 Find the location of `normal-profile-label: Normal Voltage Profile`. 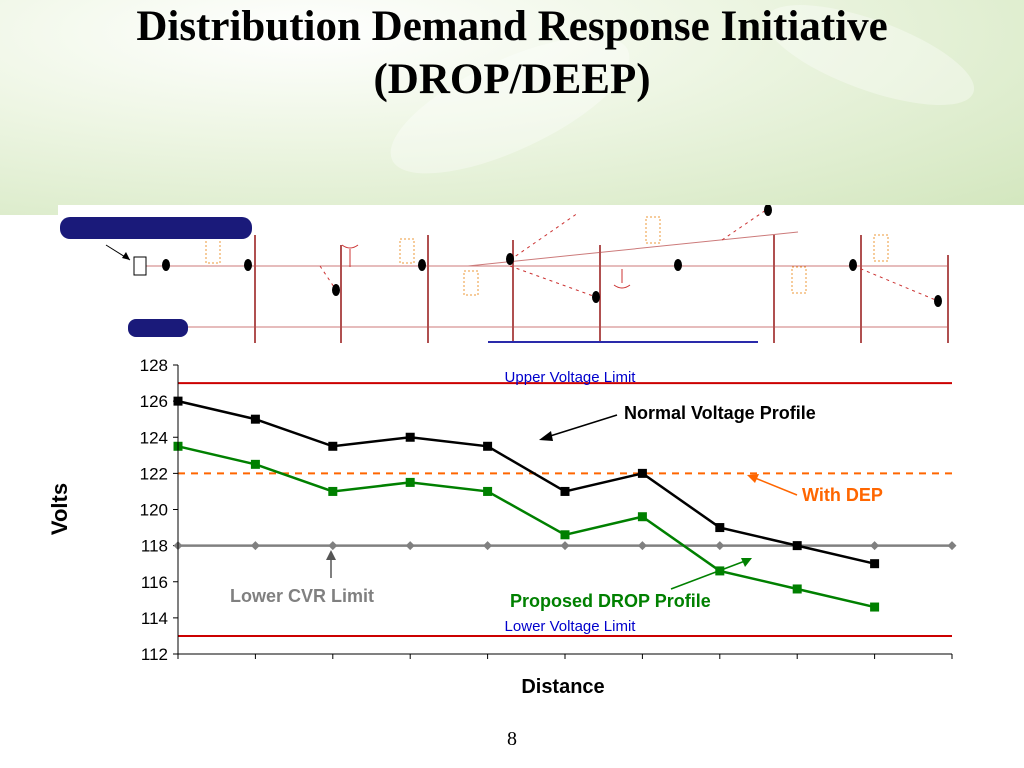

normal-profile-label: Normal Voltage Profile is located at coordinates (720, 413).